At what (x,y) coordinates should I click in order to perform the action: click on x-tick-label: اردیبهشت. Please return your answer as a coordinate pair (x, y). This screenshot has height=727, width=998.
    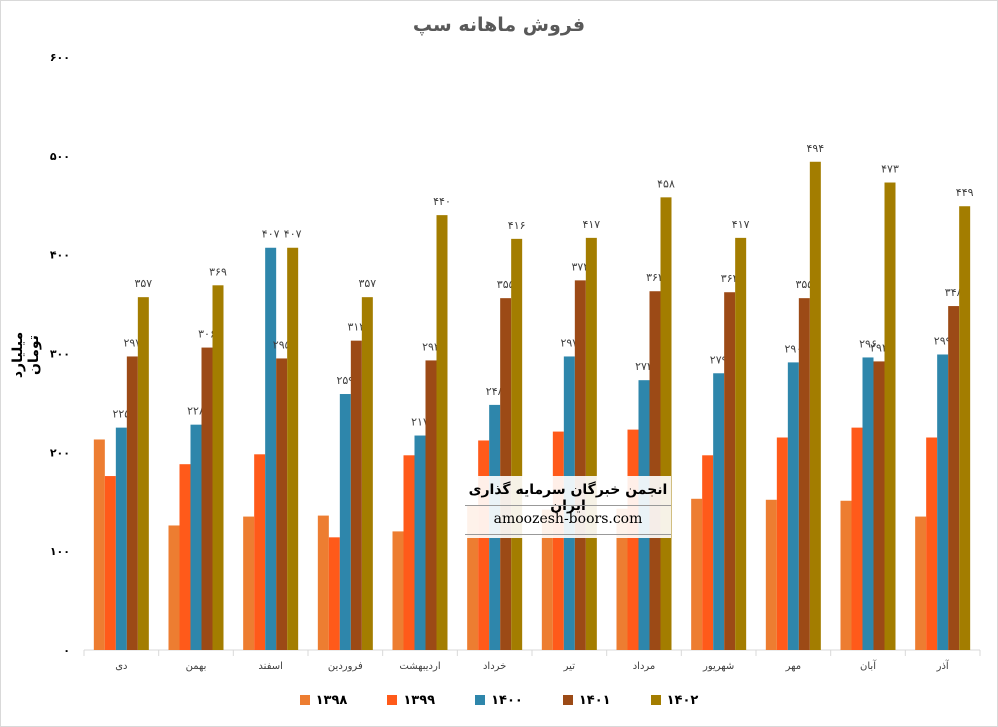
    Looking at the image, I should click on (419, 666).